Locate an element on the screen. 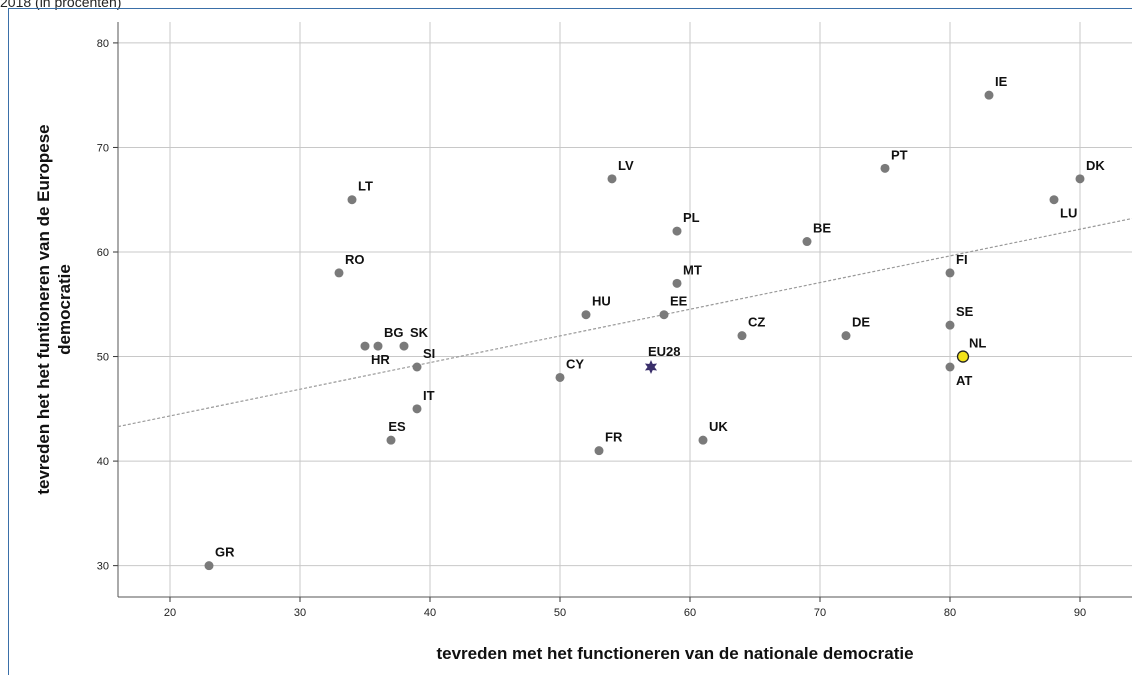 This screenshot has height=675, width=1132. point-label: GR is located at coordinates (225, 552).